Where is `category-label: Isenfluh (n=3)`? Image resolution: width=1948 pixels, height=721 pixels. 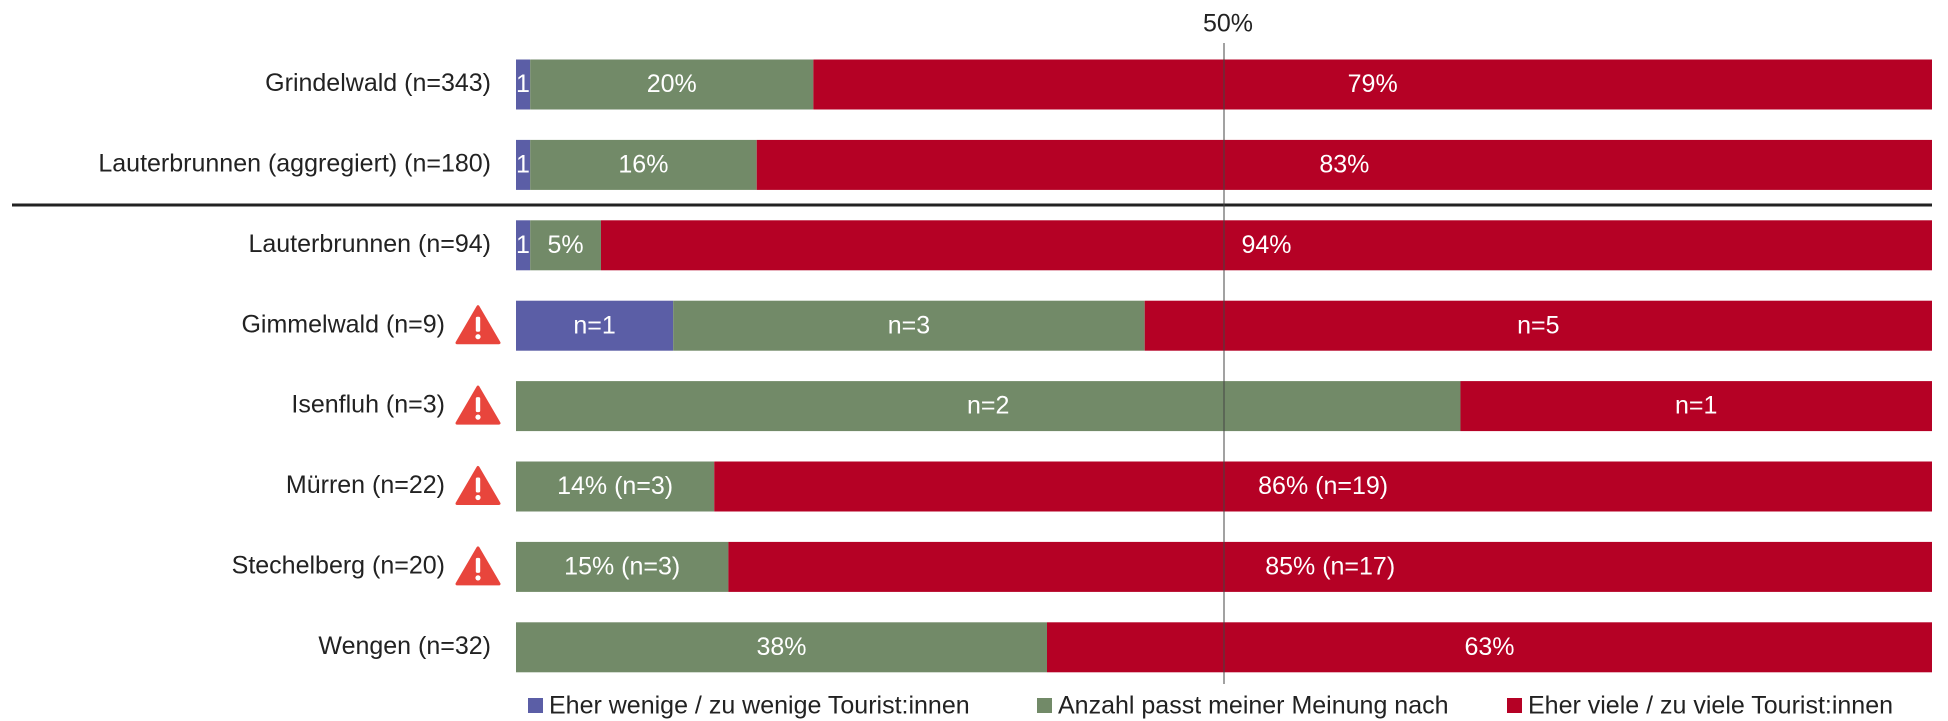
category-label: Isenfluh (n=3) is located at coordinates (368, 405).